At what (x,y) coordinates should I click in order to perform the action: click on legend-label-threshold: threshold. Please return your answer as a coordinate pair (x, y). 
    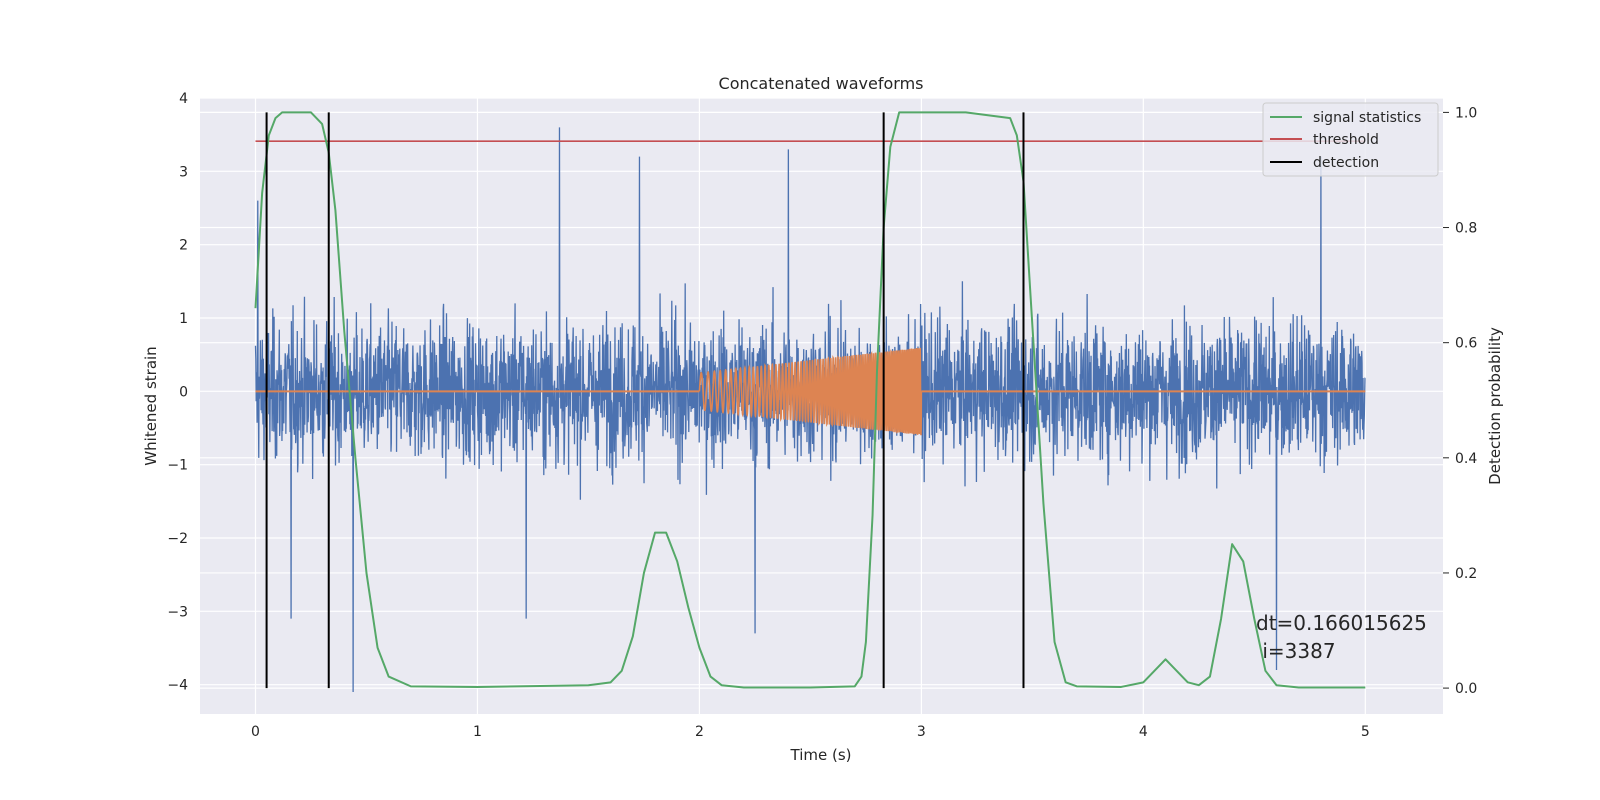
    Looking at the image, I should click on (1346, 140).